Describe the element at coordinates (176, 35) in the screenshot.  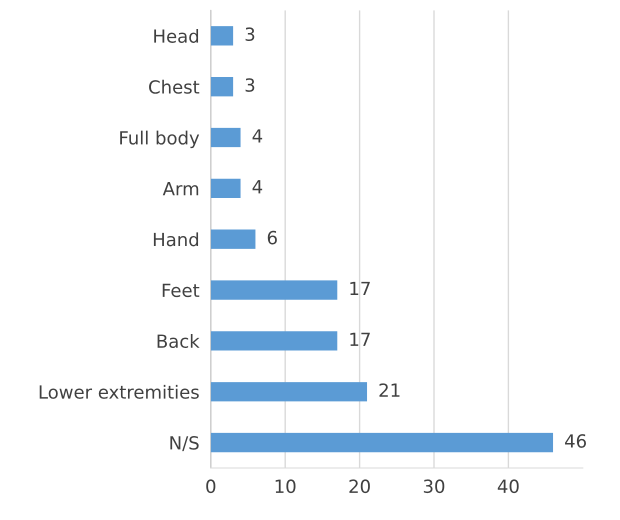
I see `y-tick-label: Head` at that location.